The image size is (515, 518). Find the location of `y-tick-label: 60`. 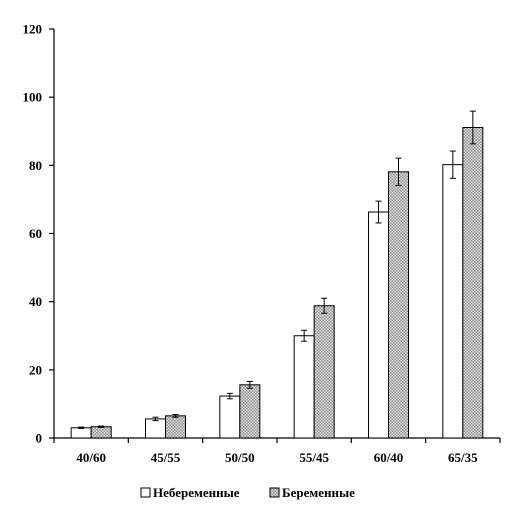

y-tick-label: 60 is located at coordinates (35, 233).